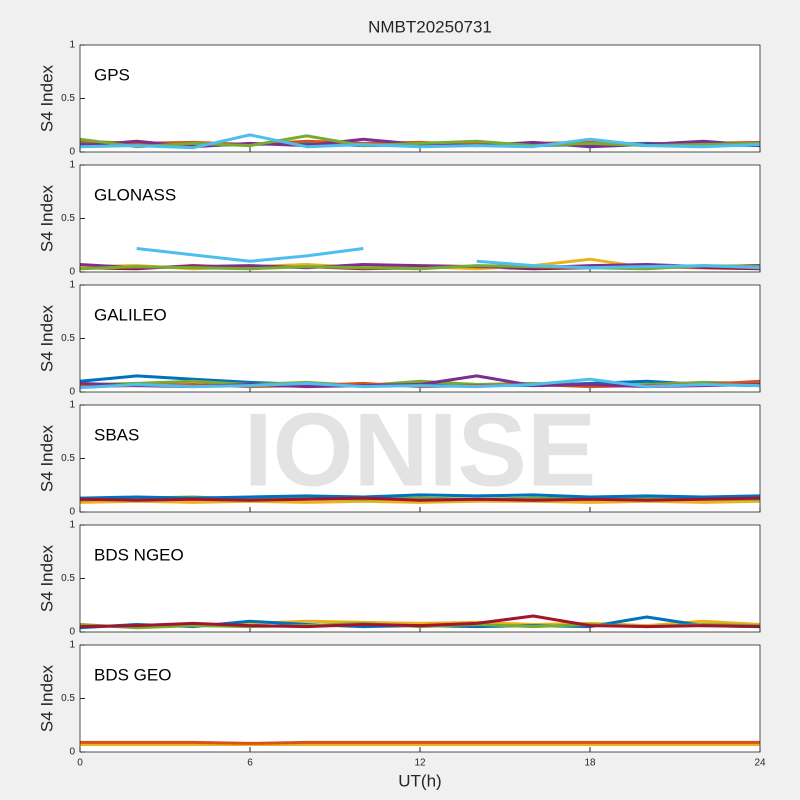 Image resolution: width=800 pixels, height=800 pixels. What do you see at coordinates (130, 314) in the screenshot?
I see `panel-label: GALILEO` at bounding box center [130, 314].